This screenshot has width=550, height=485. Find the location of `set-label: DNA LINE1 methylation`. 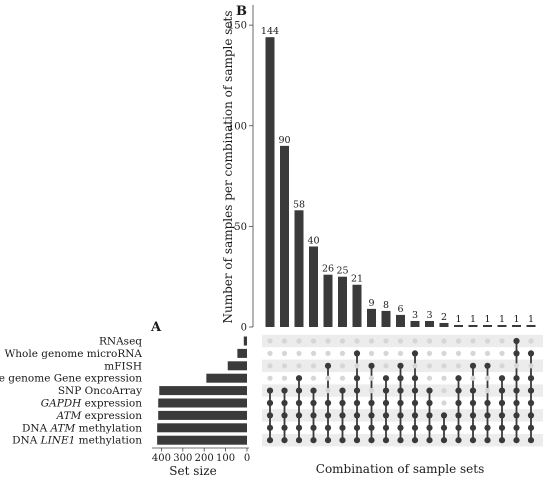

set-label: DNA LINE1 methylation is located at coordinates (77, 441).